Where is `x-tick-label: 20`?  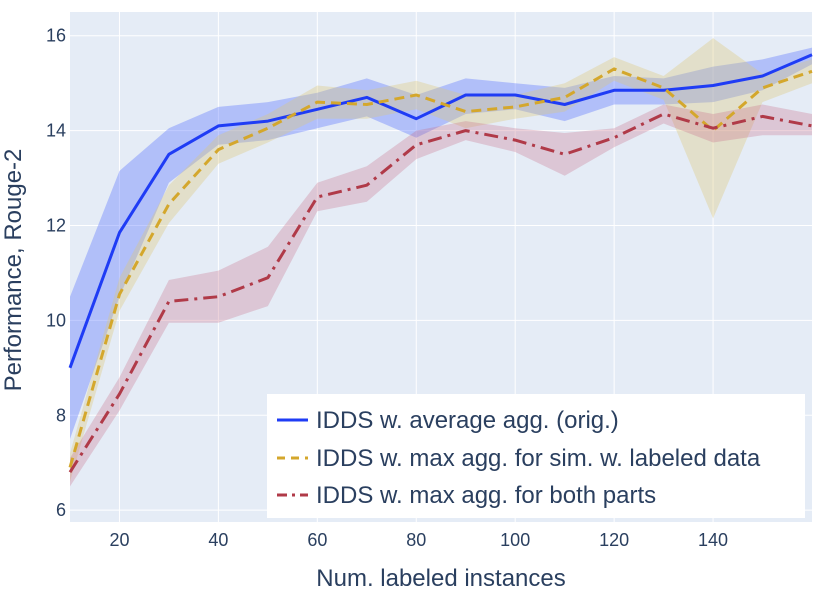
x-tick-label: 20 is located at coordinates (119, 540).